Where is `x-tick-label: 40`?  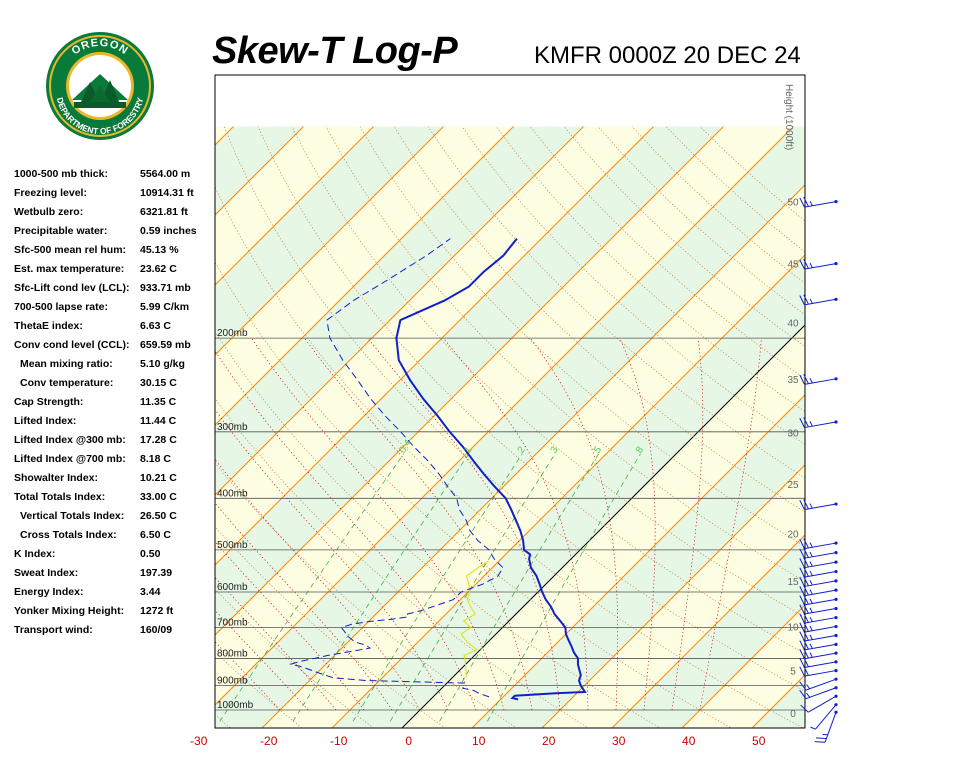 x-tick-label: 40 is located at coordinates (689, 741).